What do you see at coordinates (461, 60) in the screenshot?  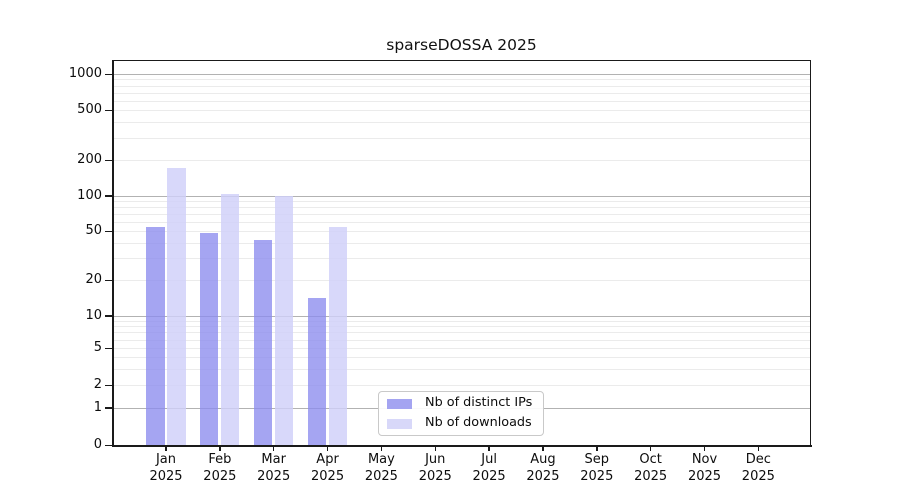 I see `axis-spine-top` at bounding box center [461, 60].